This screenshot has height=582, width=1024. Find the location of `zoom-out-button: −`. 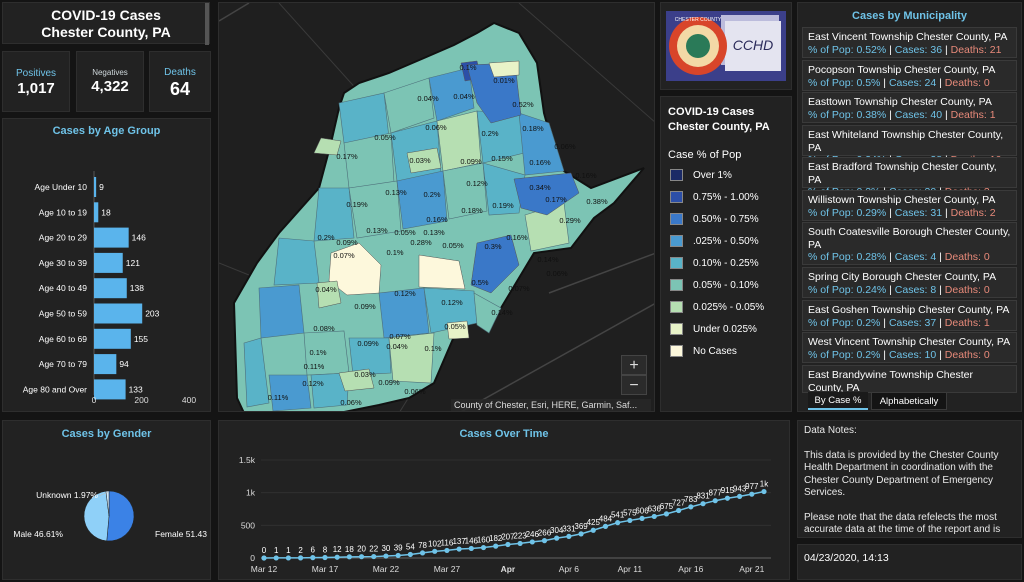

zoom-out-button: − is located at coordinates (634, 385).